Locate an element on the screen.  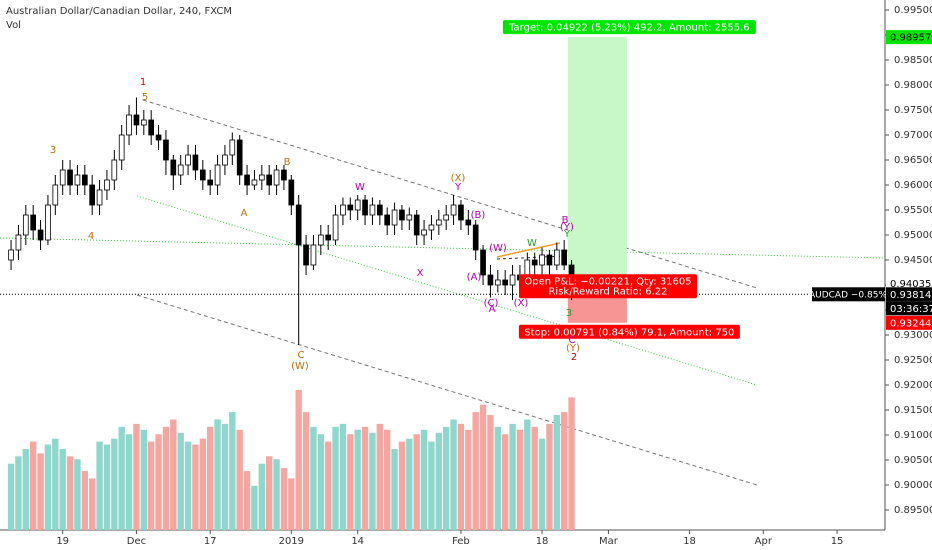
pnl-label: Open P&L: −0.00221, Qty: 31605 is located at coordinates (607, 281).